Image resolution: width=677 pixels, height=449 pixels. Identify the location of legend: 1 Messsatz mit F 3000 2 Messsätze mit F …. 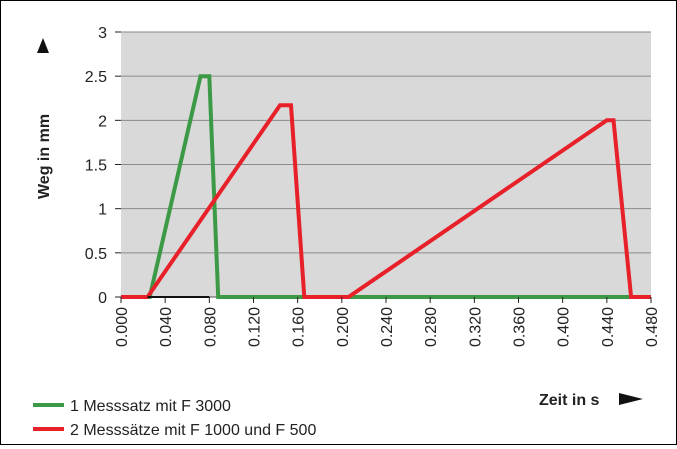
(174, 418).